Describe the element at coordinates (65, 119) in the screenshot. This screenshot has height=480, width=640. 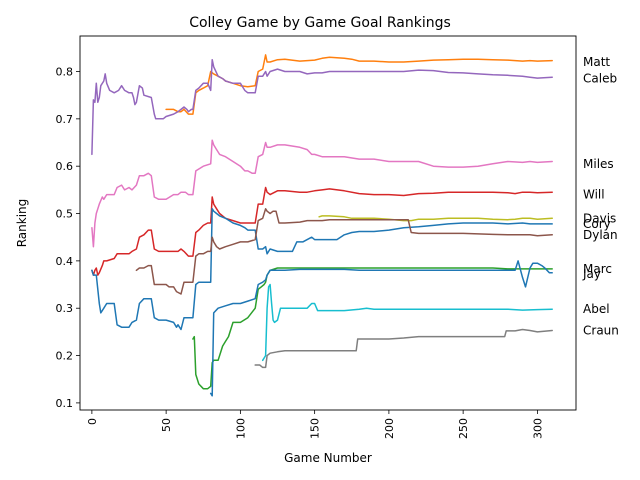
I see `y-tick-label: 0.7` at that location.